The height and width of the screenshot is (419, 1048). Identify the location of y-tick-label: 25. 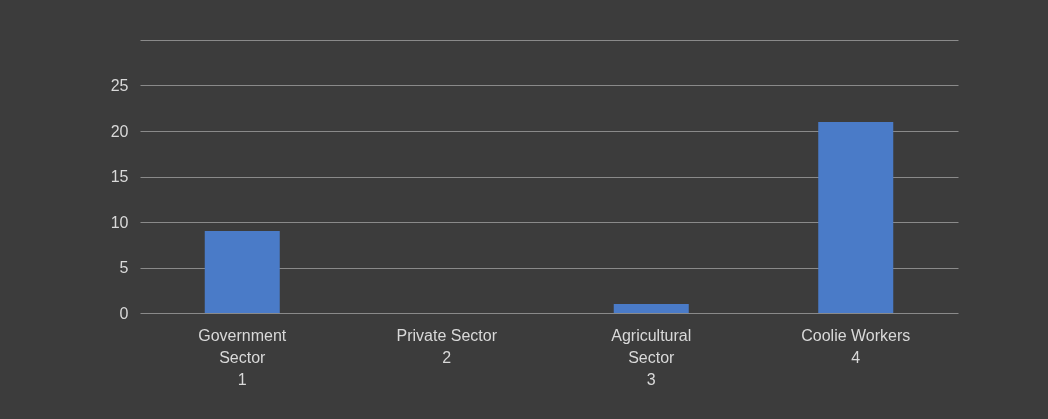
(119, 85).